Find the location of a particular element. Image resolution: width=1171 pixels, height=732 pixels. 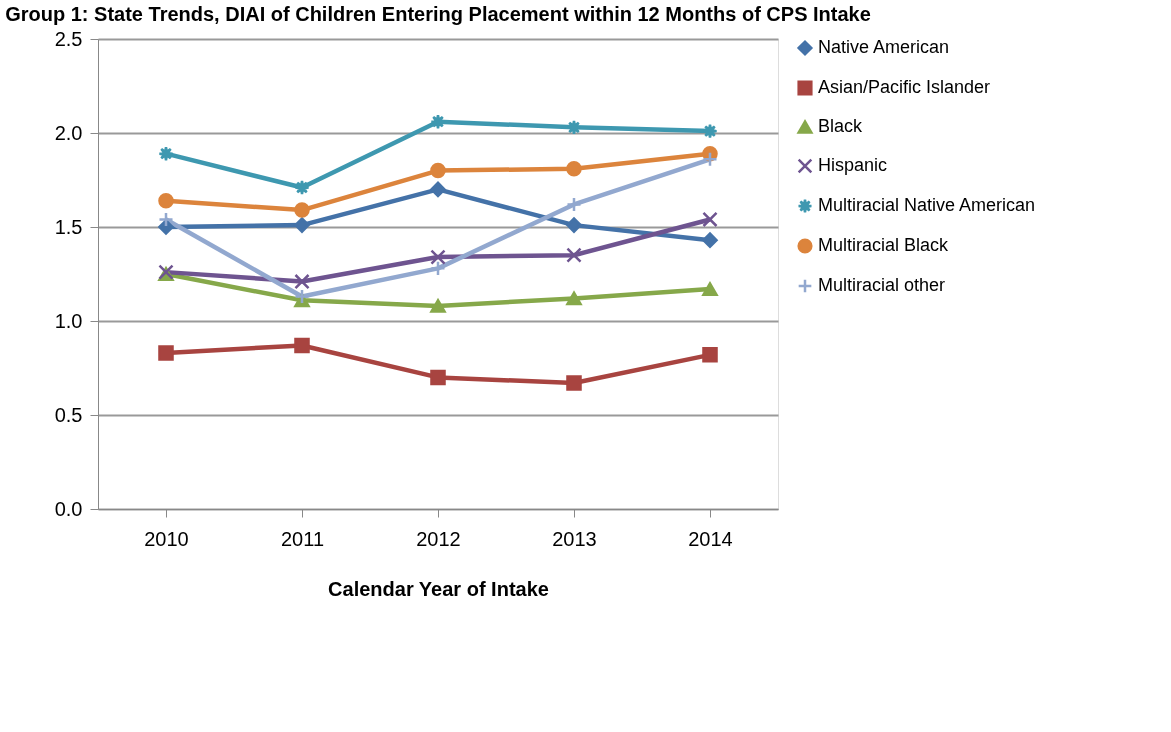

legend-label: Asian/Pacific Islander is located at coordinates (904, 87).